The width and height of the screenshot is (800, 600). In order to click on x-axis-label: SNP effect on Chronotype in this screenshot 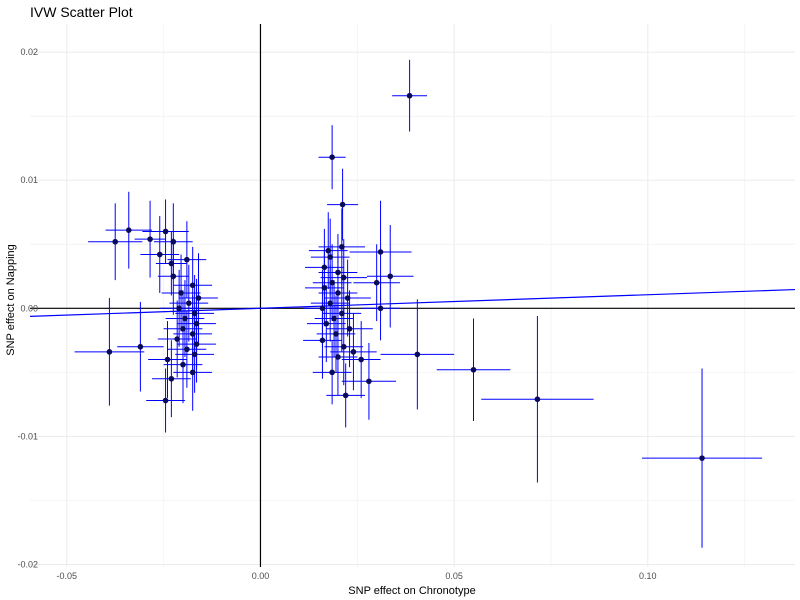, I will do `click(411, 591)`.